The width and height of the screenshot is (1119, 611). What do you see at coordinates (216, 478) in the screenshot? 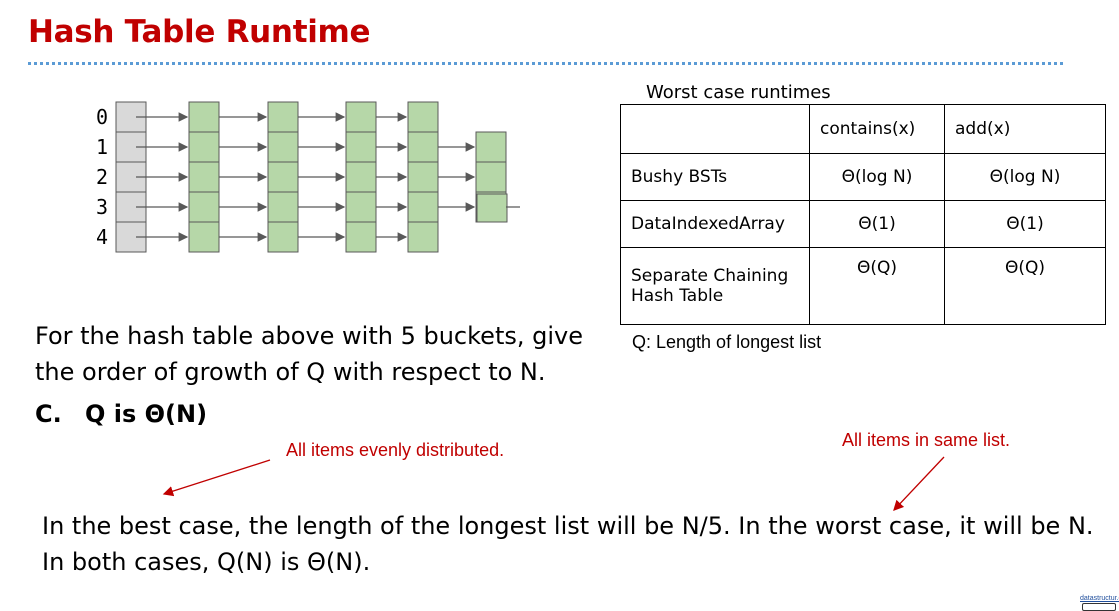
I see `annotation-arrow-left` at bounding box center [216, 478].